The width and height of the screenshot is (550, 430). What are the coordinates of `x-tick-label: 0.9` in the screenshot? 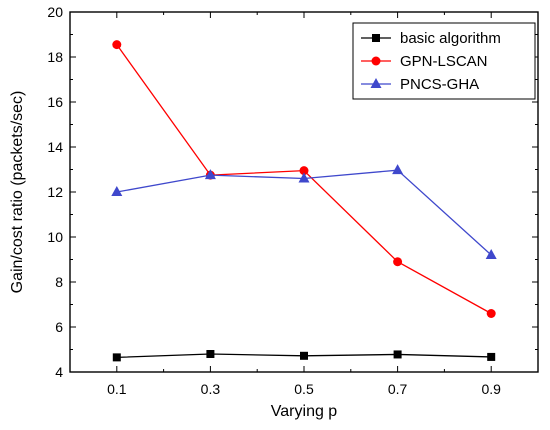 It's located at (491, 389).